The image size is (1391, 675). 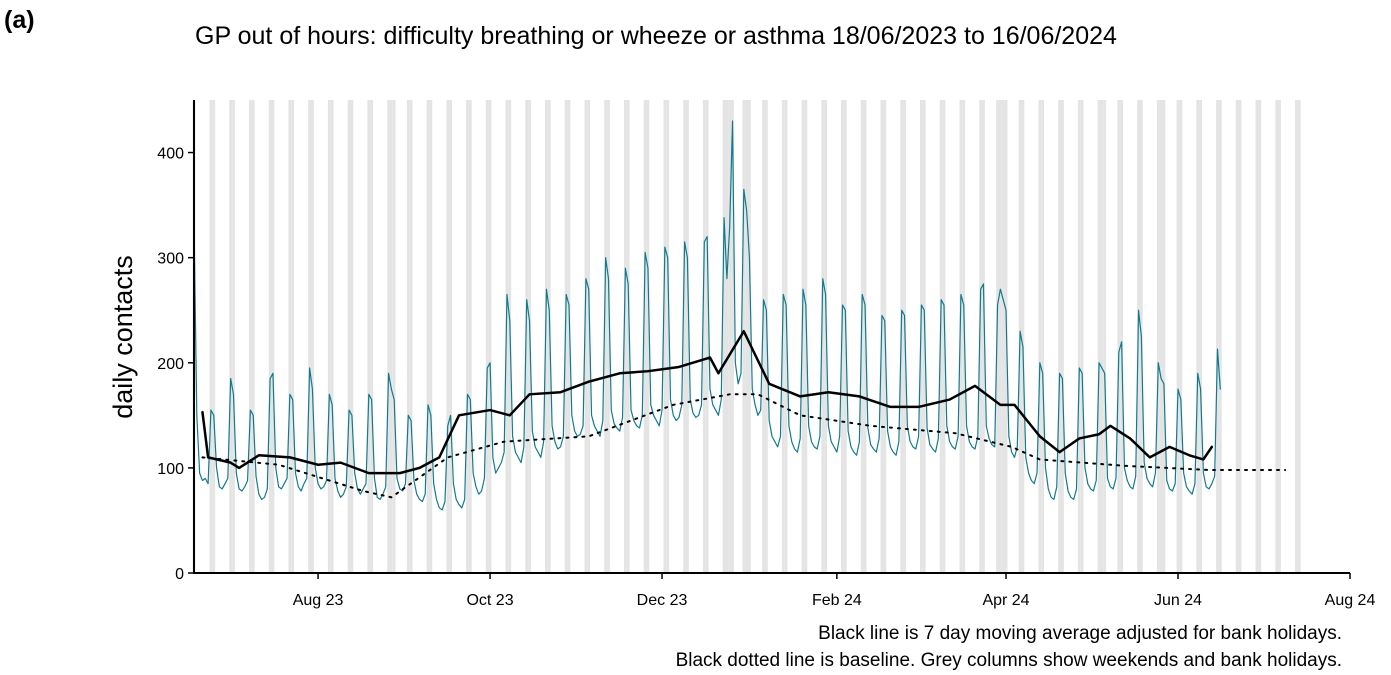 What do you see at coordinates (318, 600) in the screenshot?
I see `x-tick-label: Aug 23` at bounding box center [318, 600].